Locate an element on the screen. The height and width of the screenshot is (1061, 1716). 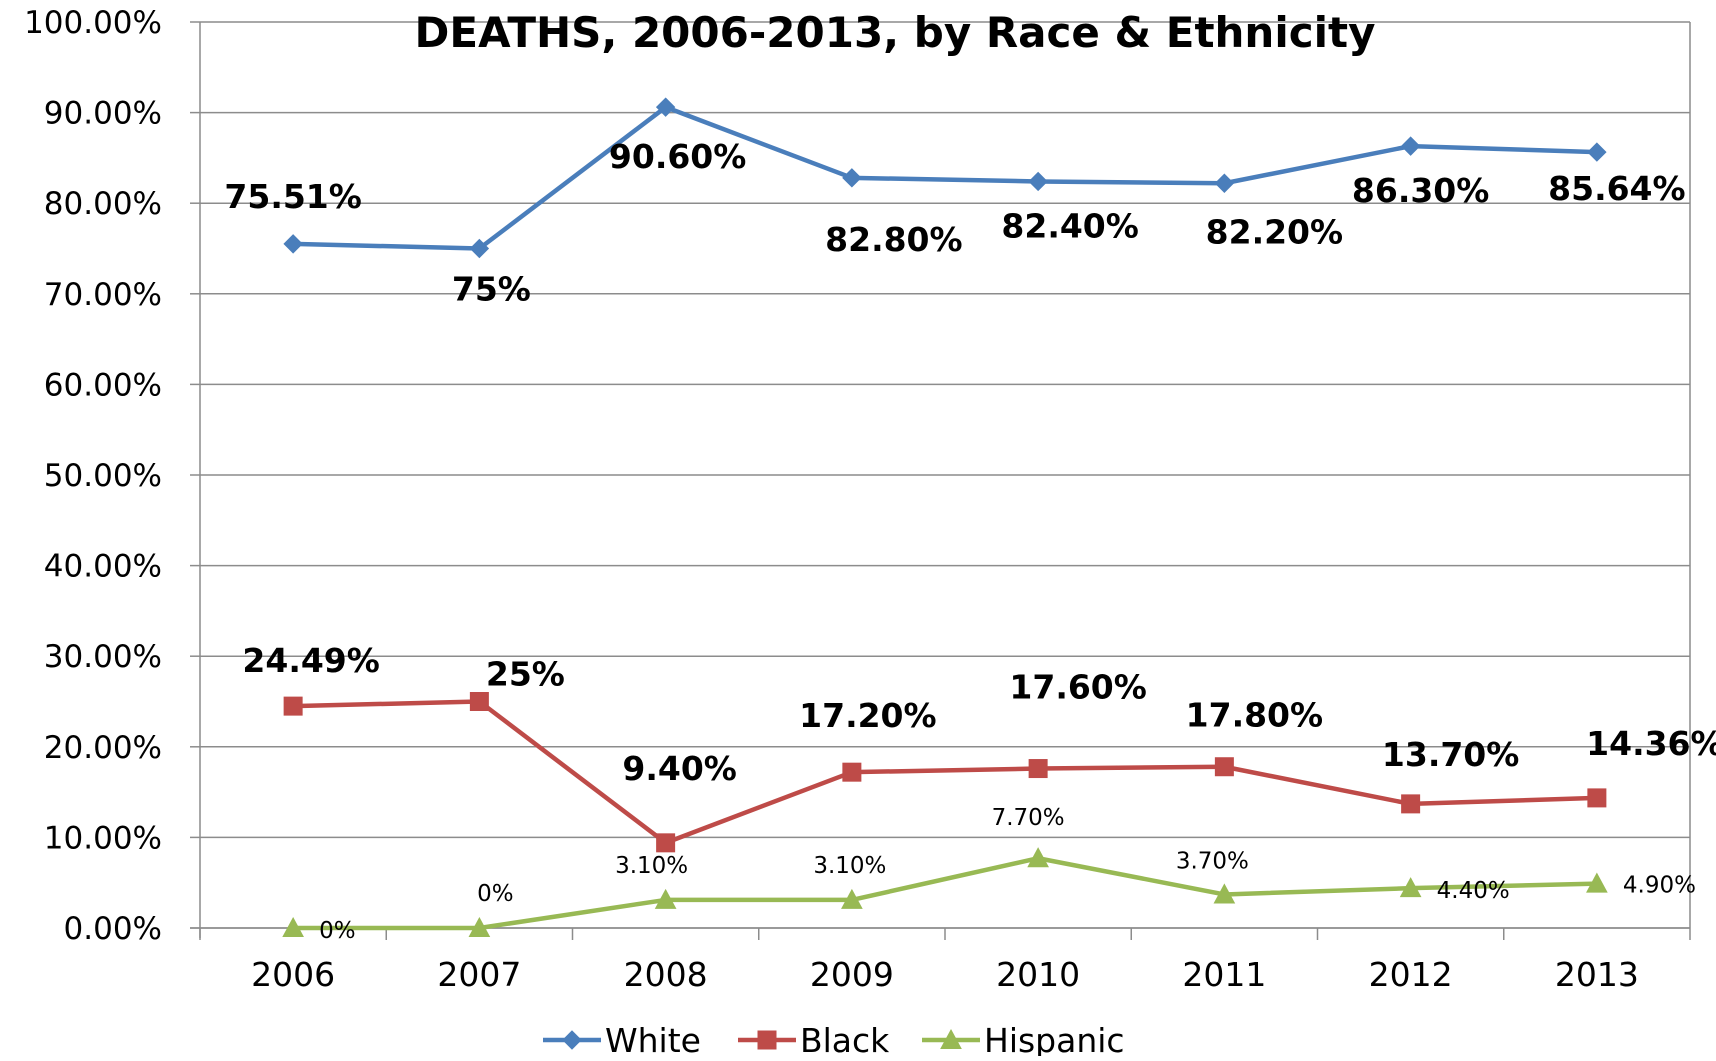
series-white is located at coordinates (945, 178).